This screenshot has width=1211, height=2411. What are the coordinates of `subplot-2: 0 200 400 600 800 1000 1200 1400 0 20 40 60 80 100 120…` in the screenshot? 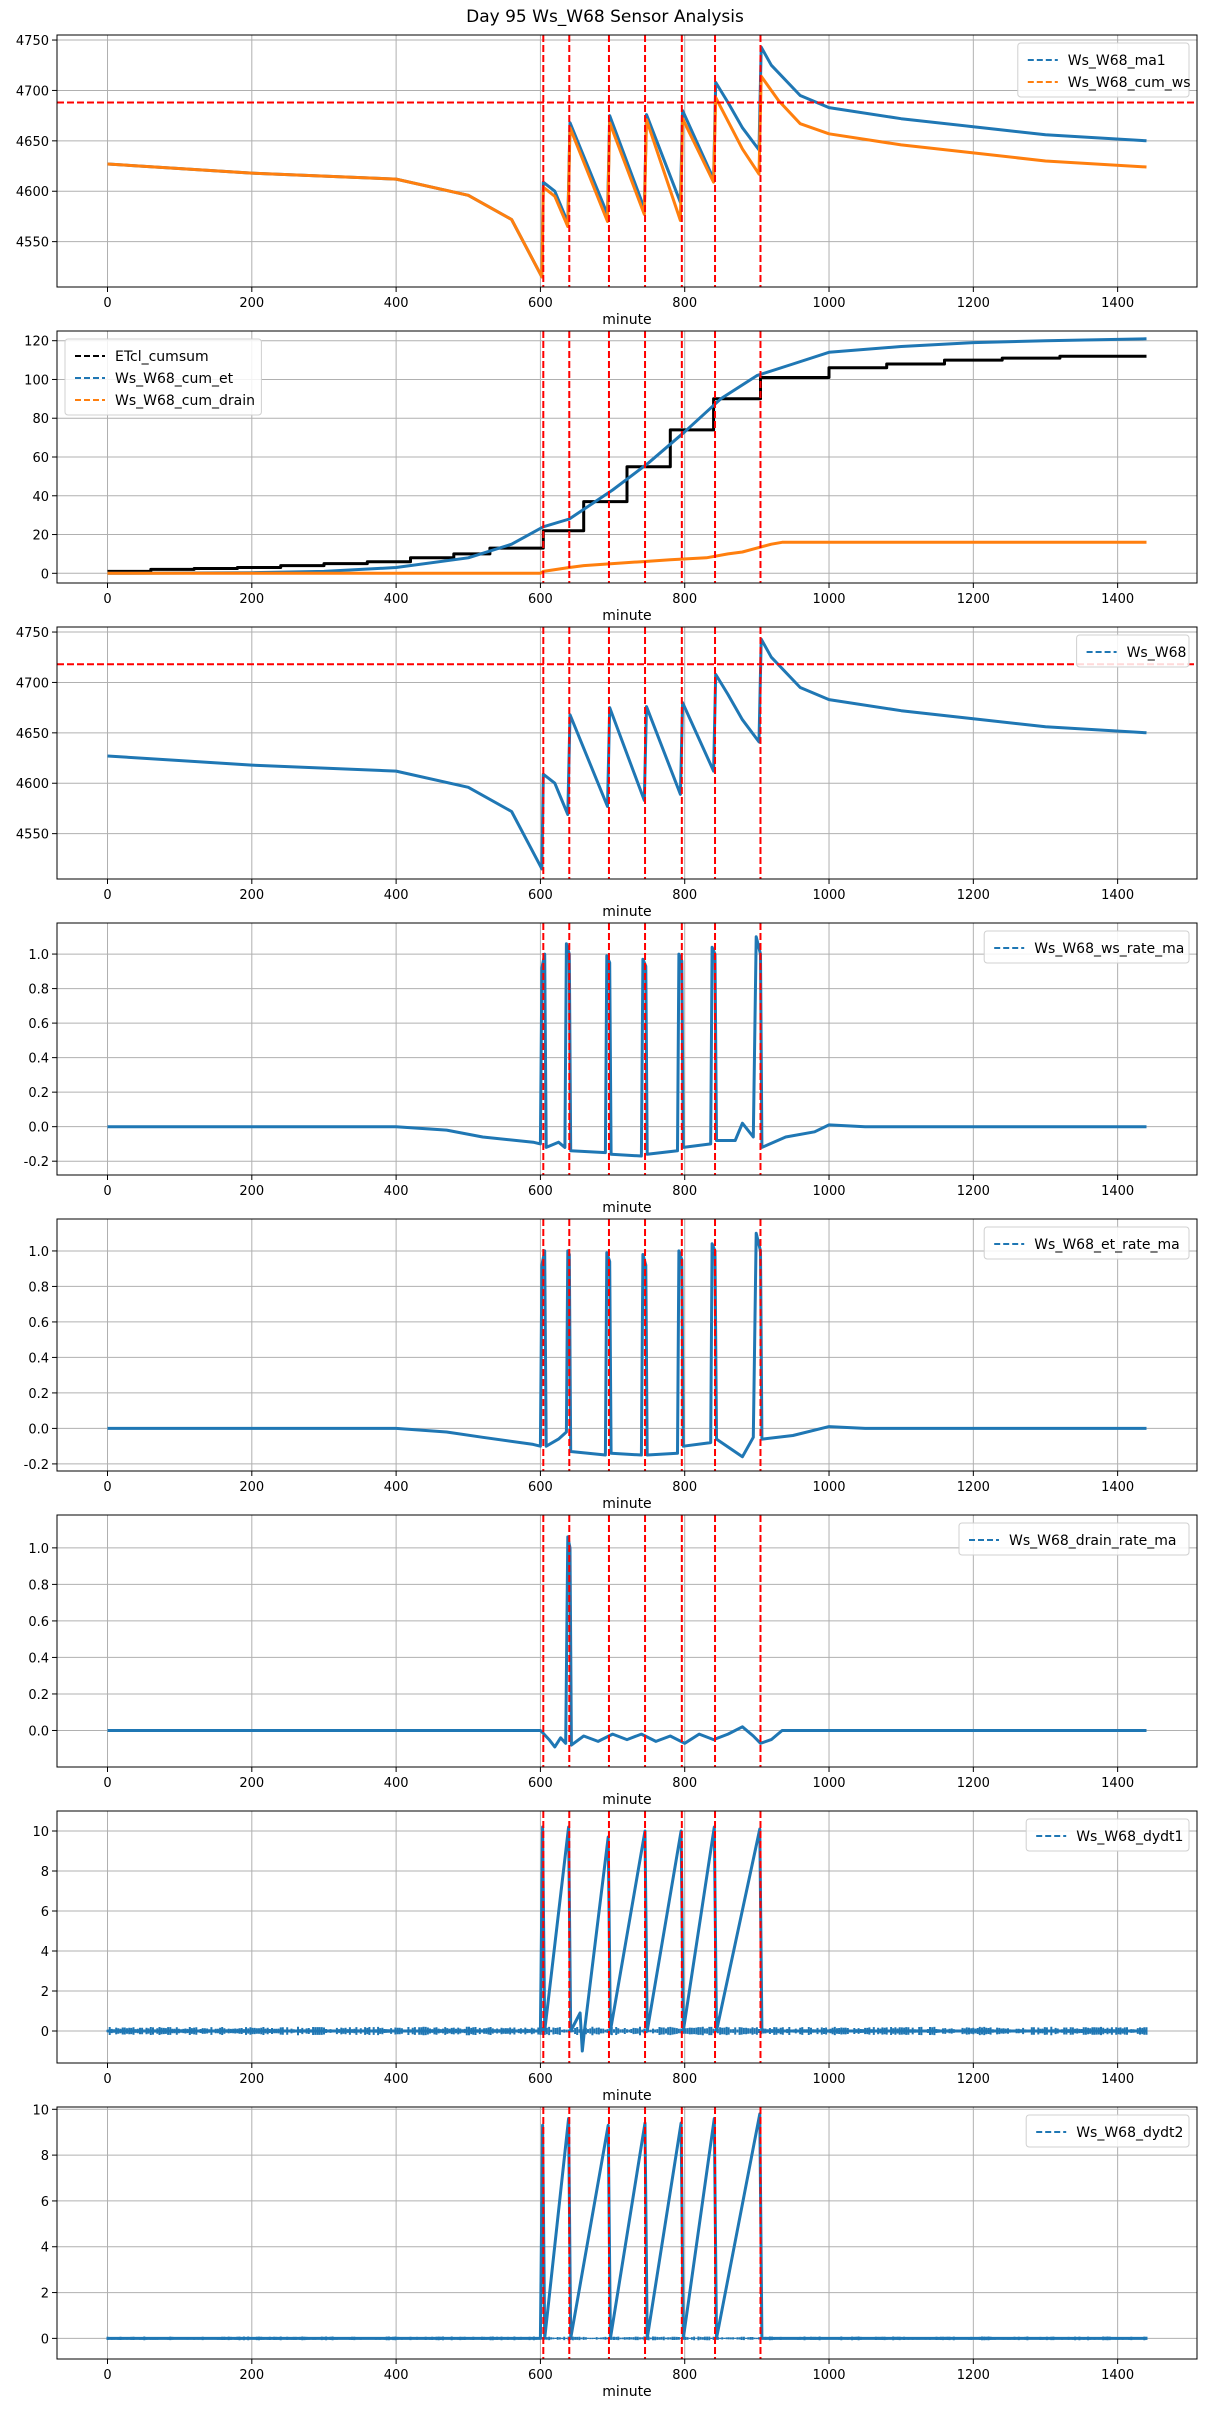 It's located at (611, 477).